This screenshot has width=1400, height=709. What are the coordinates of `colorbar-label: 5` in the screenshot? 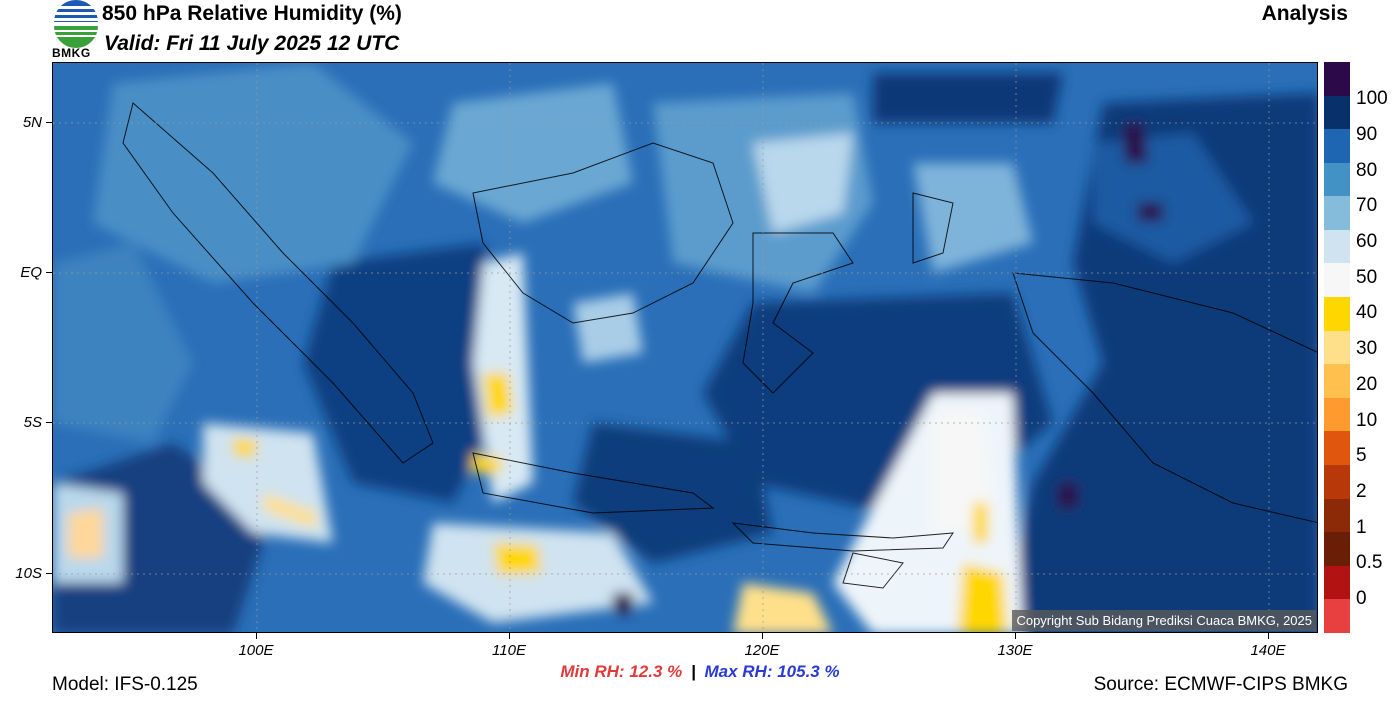 It's located at (1361, 455).